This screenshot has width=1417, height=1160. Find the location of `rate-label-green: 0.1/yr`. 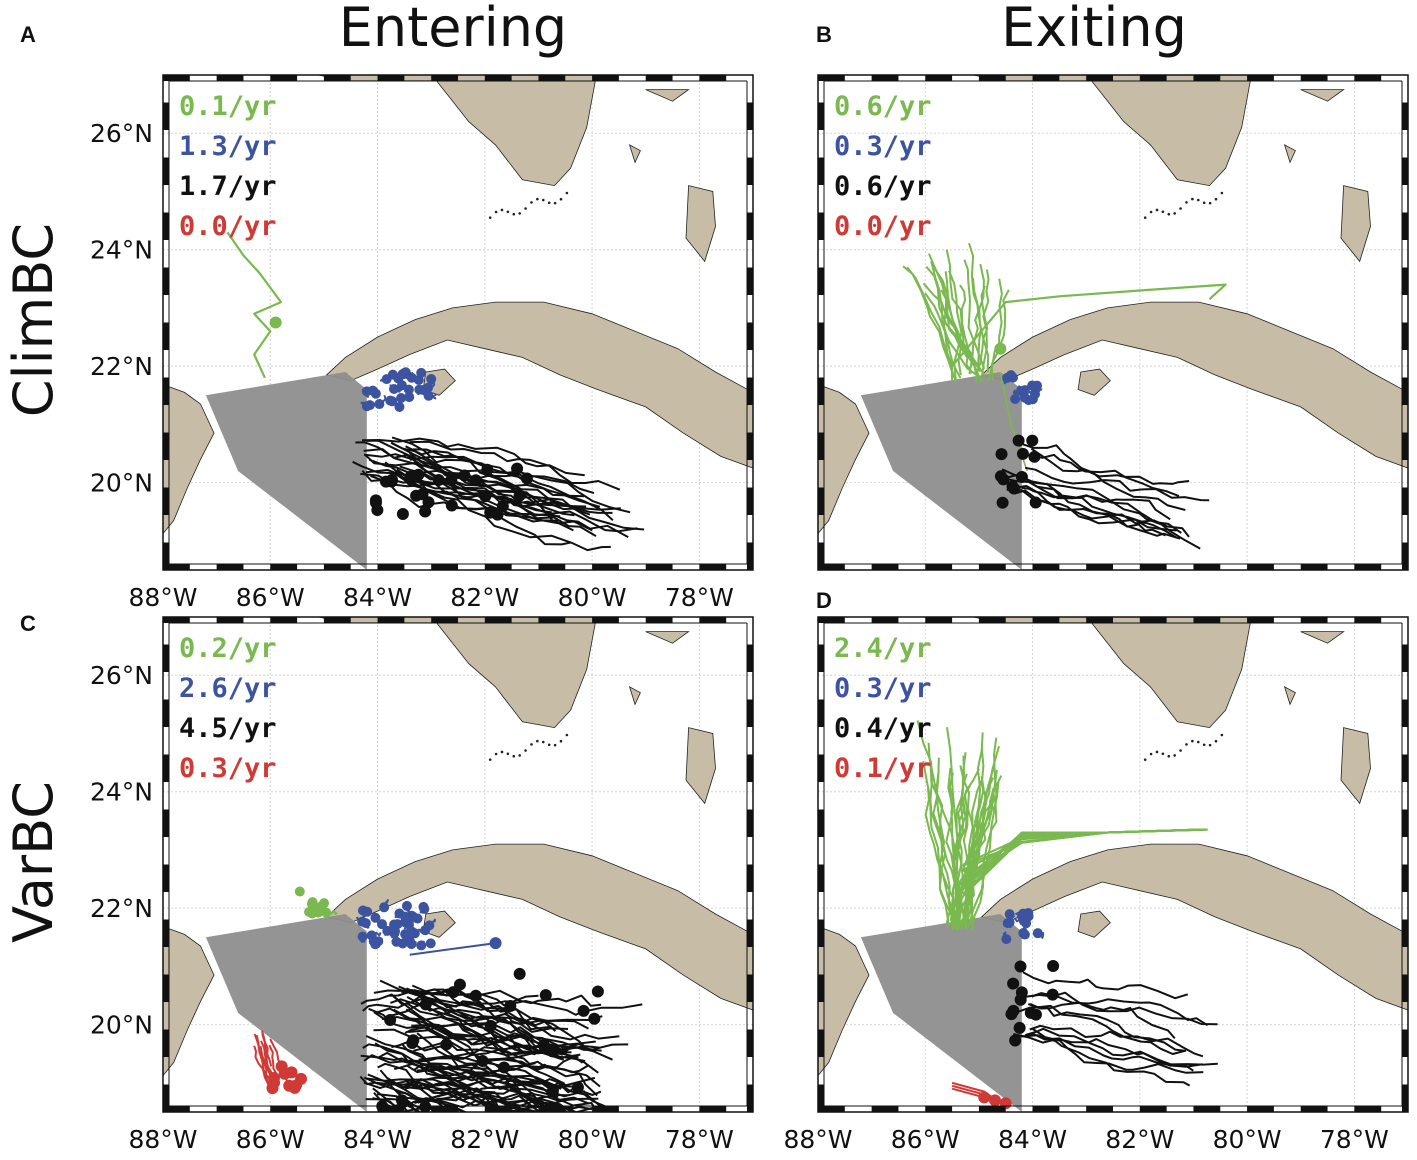

rate-label-green: 0.1/yr is located at coordinates (228, 106).